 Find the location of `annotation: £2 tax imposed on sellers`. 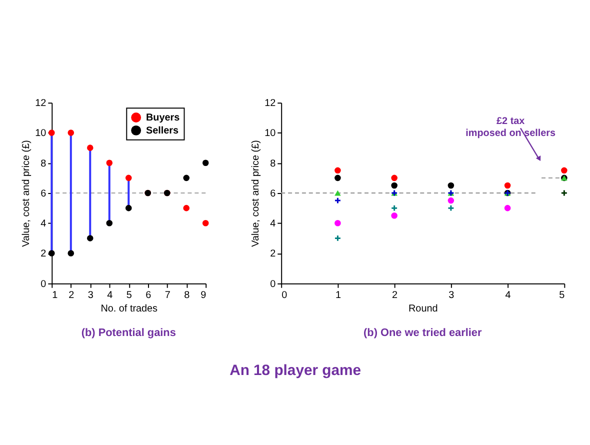

annotation: £2 tax imposed on sellers is located at coordinates (511, 128).